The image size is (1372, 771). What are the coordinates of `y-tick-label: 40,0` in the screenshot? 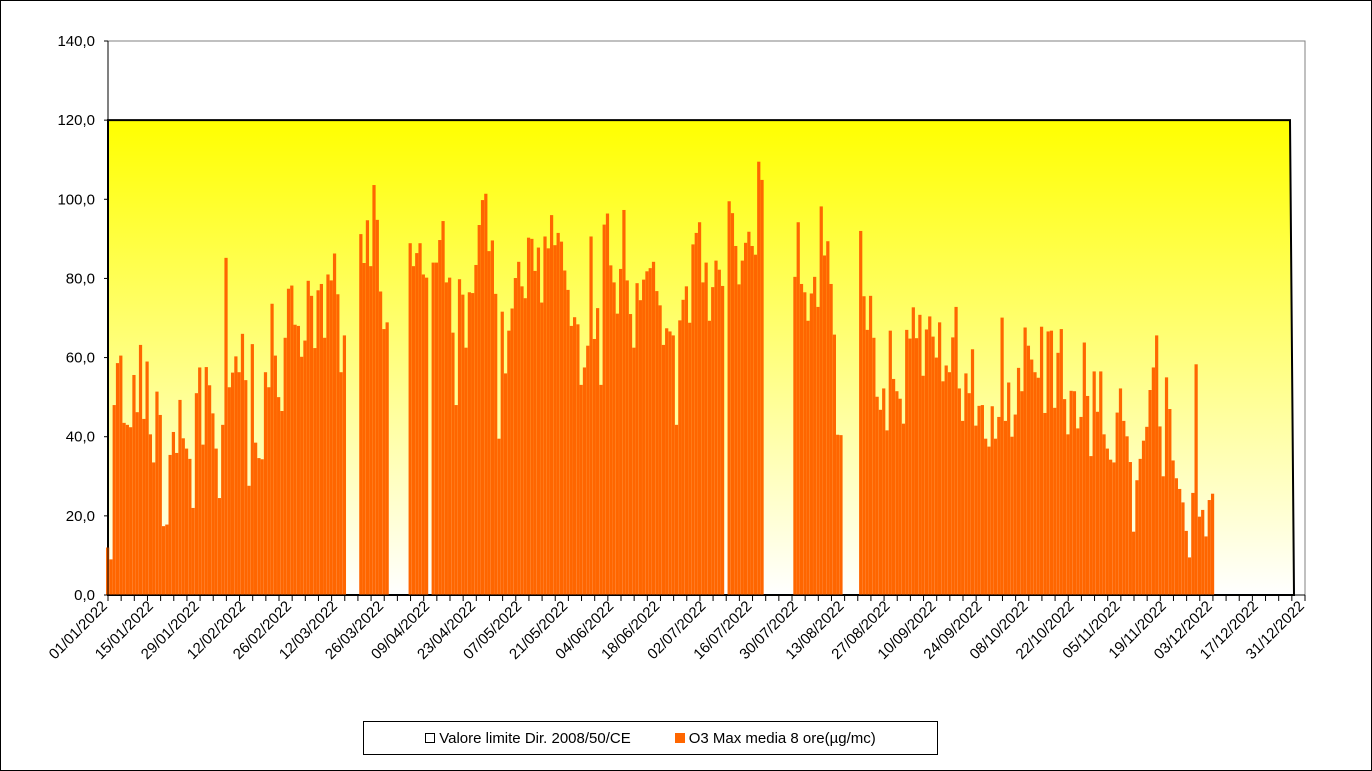 It's located at (80, 437).